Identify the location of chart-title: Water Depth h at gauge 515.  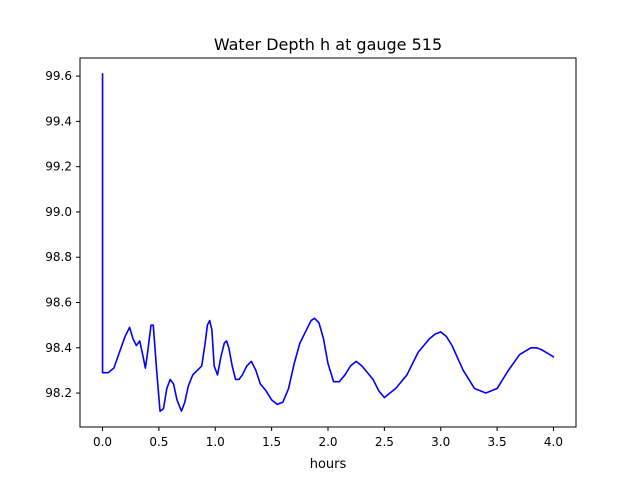
(328, 44).